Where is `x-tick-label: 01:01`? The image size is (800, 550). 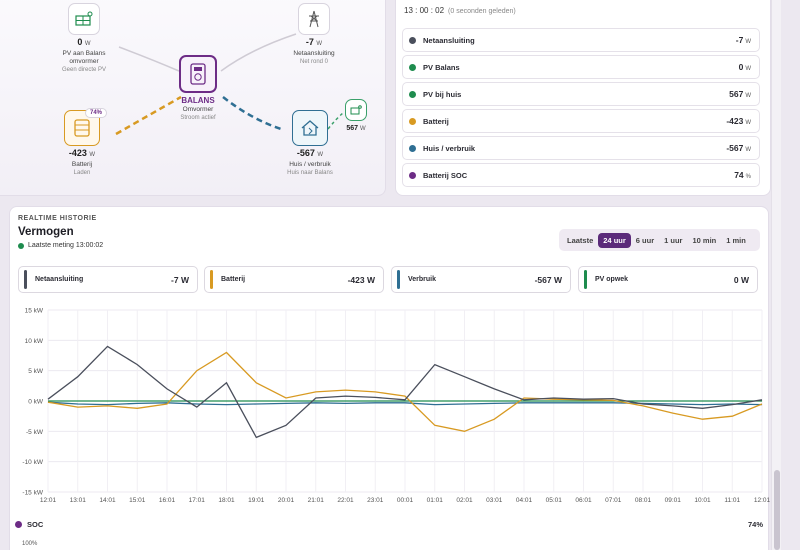
x-tick-label: 01:01 is located at coordinates (435, 500).